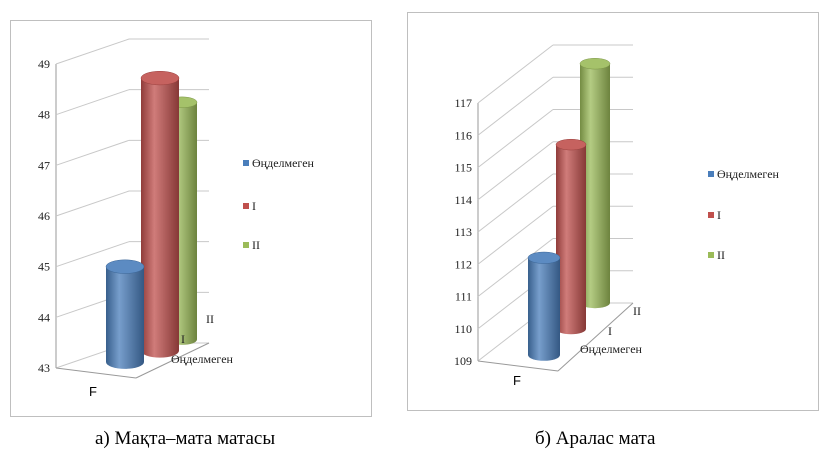 This screenshot has width=833, height=462. What do you see at coordinates (463, 297) in the screenshot?
I see `y-tick-label: 111` at bounding box center [463, 297].